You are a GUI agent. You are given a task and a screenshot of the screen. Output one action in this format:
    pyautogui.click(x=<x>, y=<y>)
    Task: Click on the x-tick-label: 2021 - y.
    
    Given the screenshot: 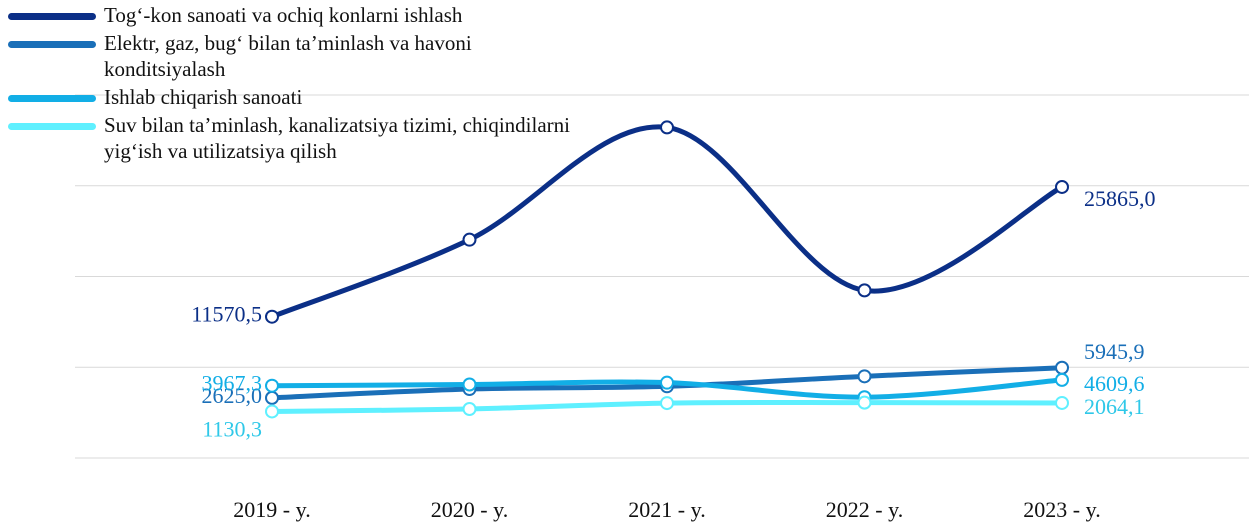 What is the action you would take?
    pyautogui.click(x=666, y=509)
    